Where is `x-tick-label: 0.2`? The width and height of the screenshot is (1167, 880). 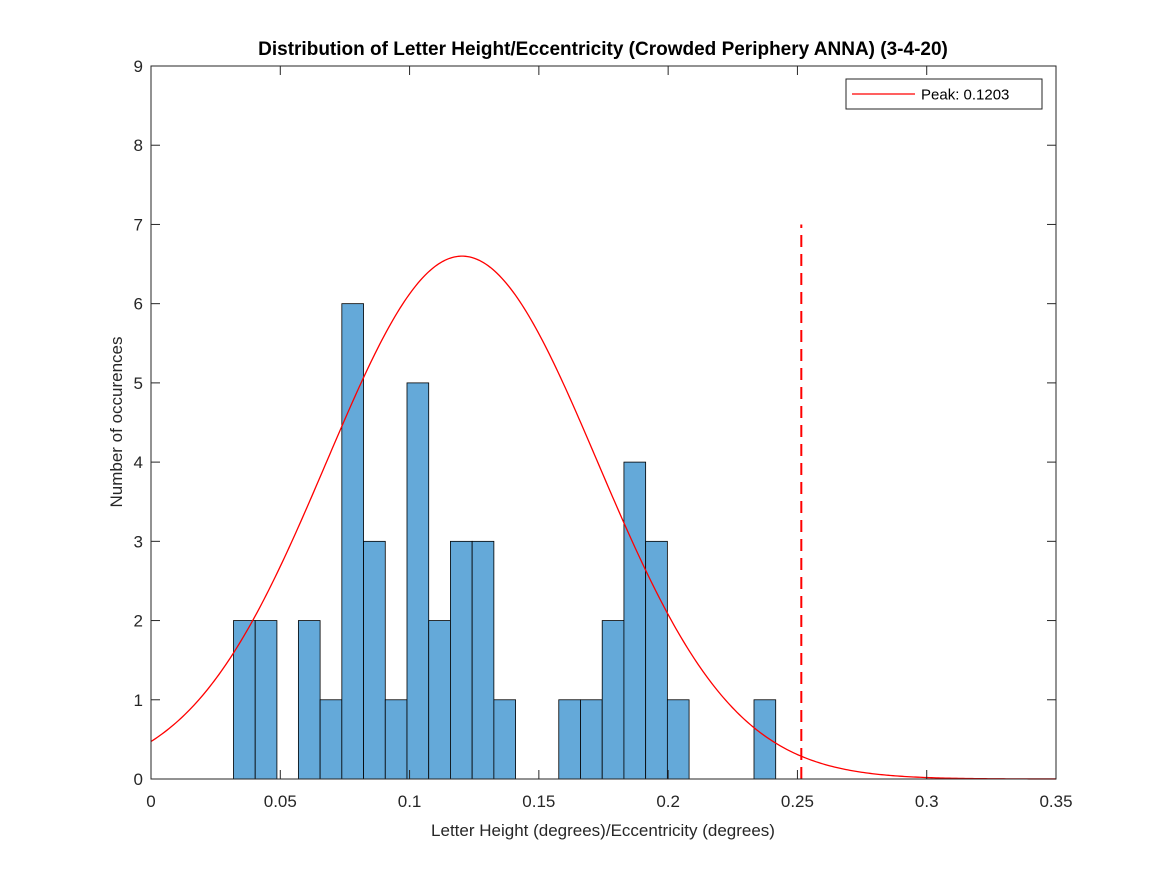
x-tick-label: 0.2 is located at coordinates (668, 801).